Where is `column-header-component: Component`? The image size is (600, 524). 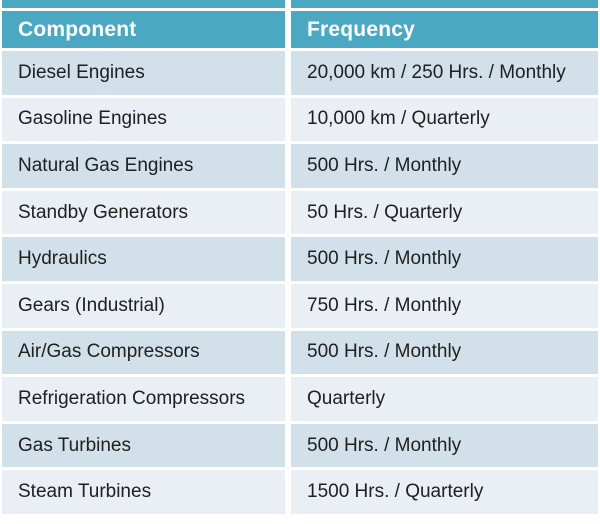 column-header-component: Component is located at coordinates (143, 29).